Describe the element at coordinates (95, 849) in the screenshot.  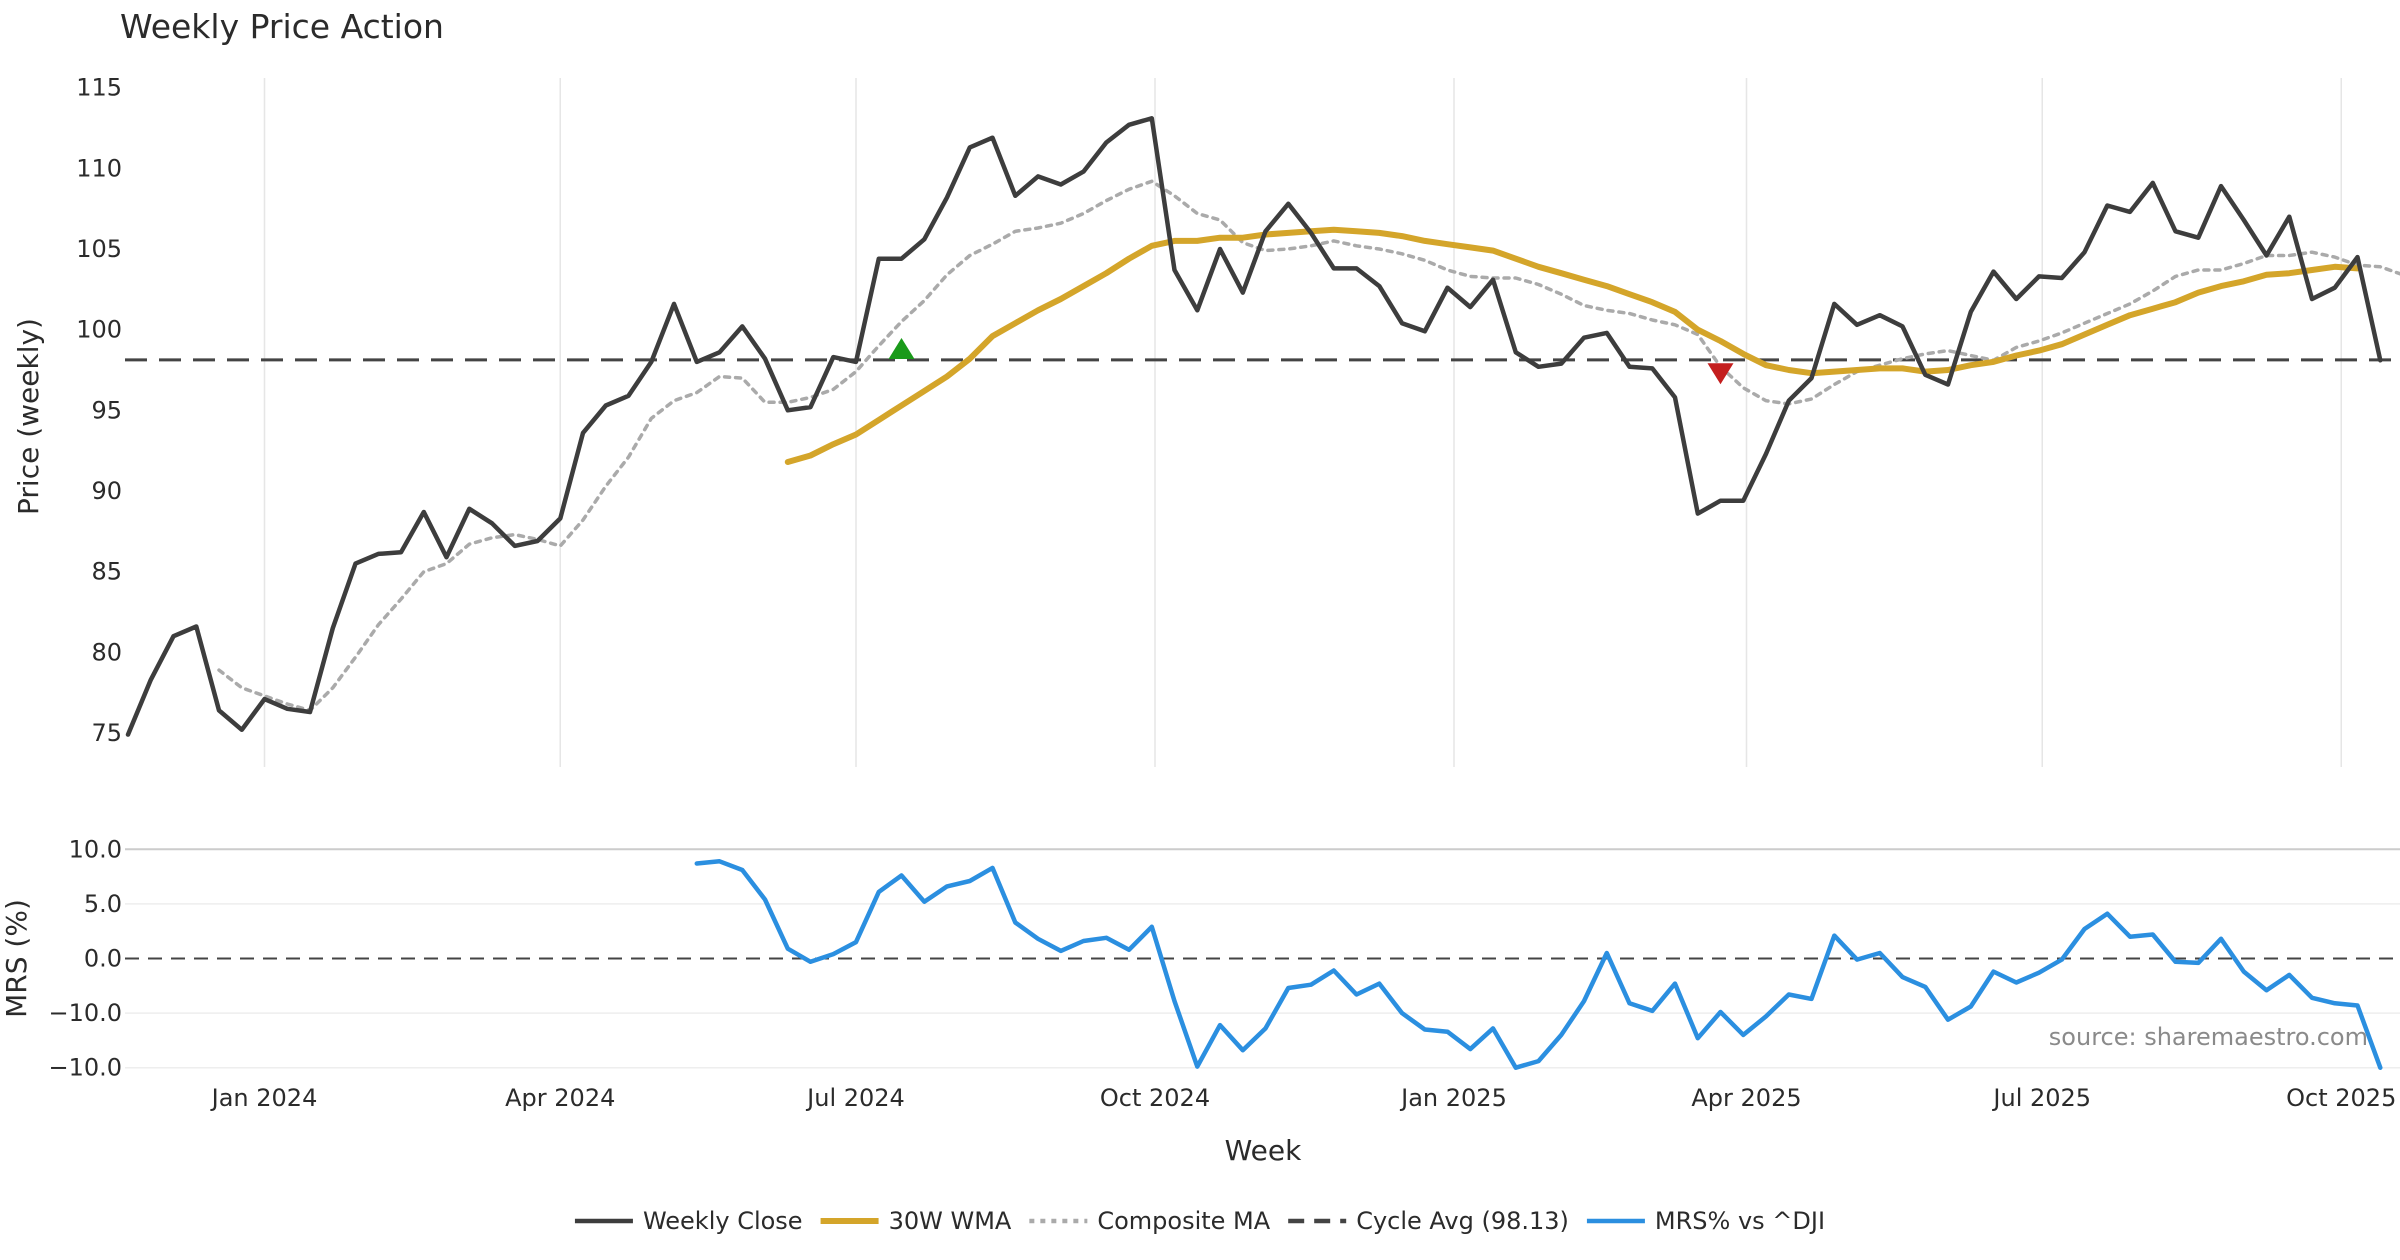
I see `mrs-y-tick: 10.0` at that location.